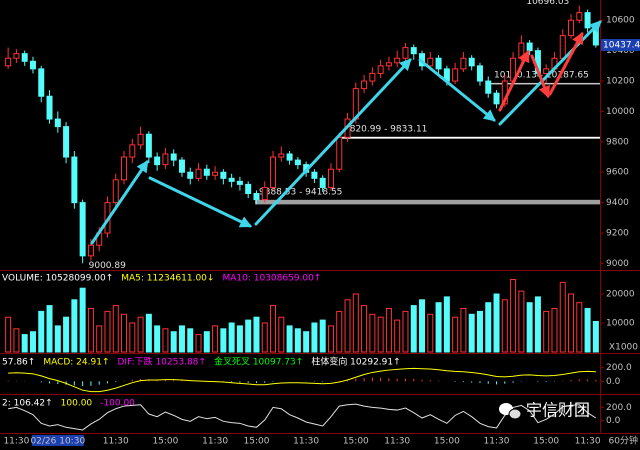 This screenshot has width=640, height=450. I want to click on y-tick-label: 10600, so click(620, 21).